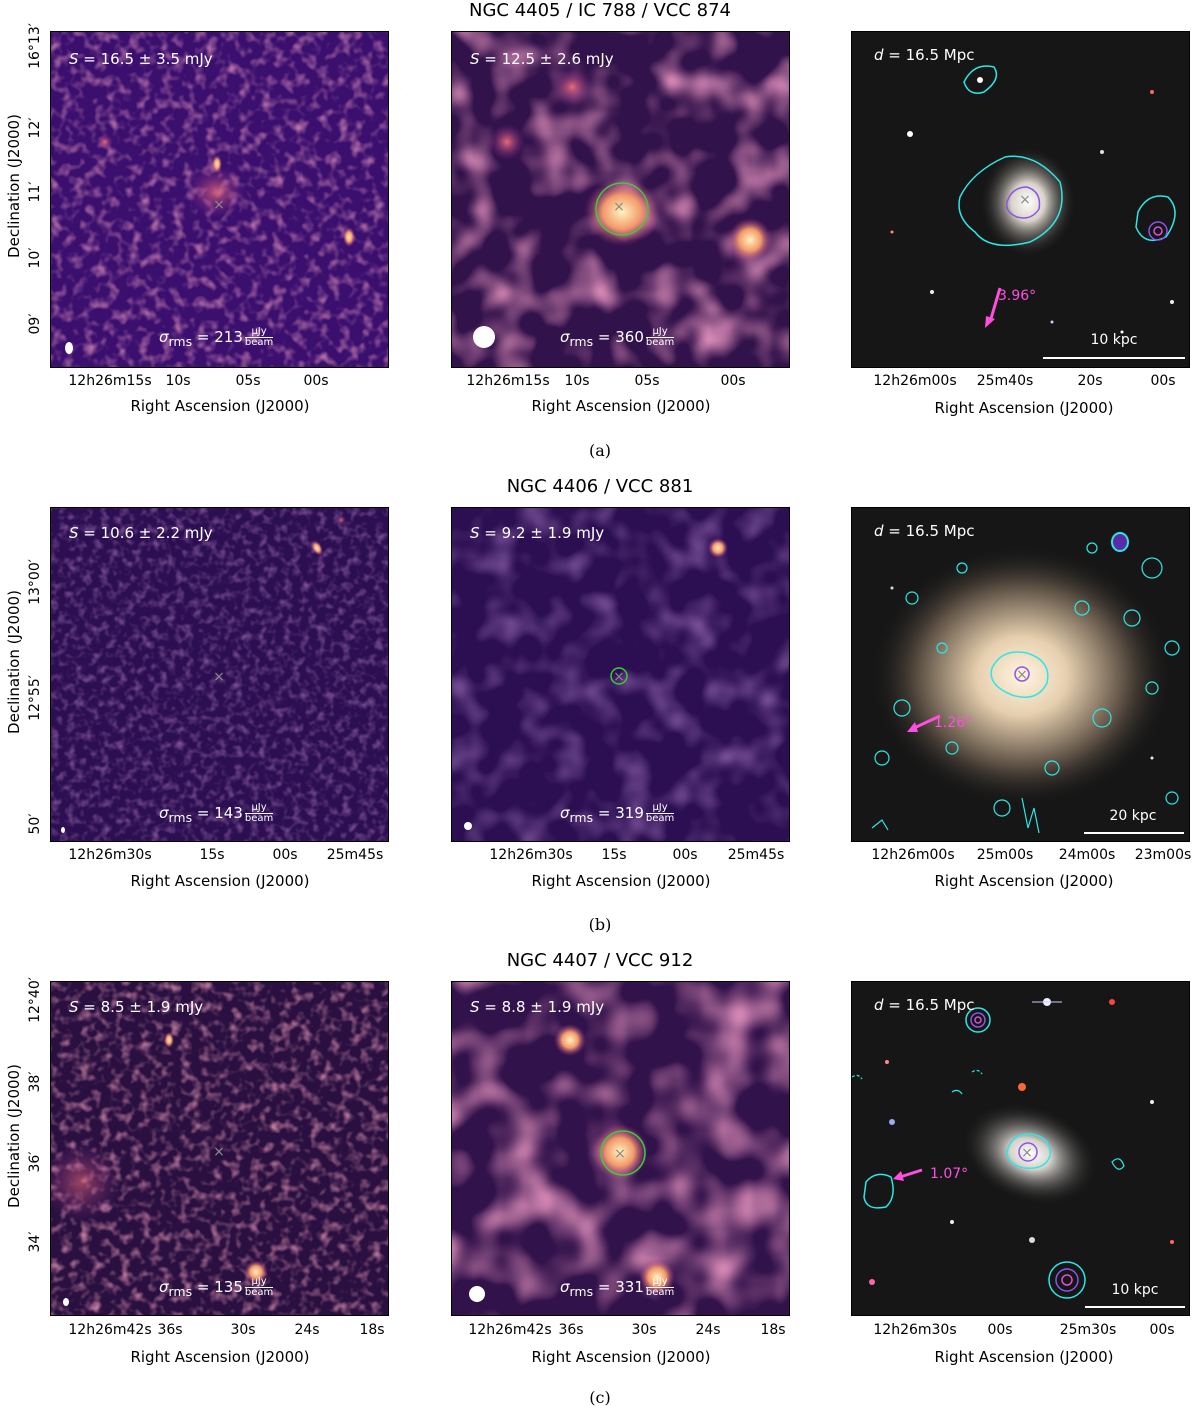  I want to click on y-tick-label: 13°00′, so click(35, 582).